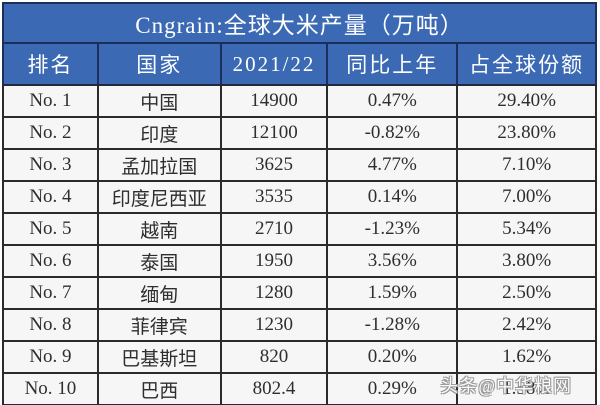 This screenshot has width=600, height=405. I want to click on col-header-country: 国家, so click(159, 64).